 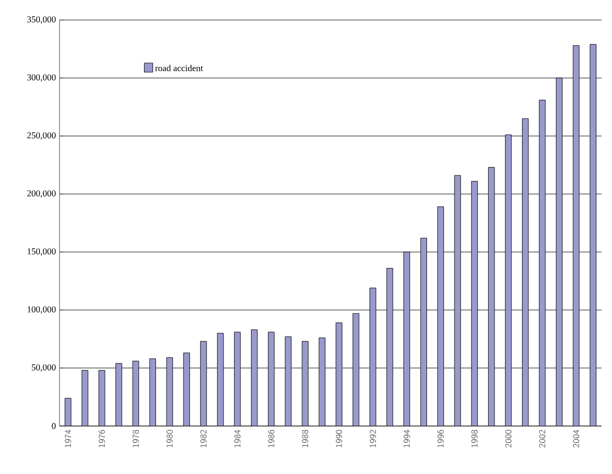 I want to click on y-tick-label: 100,000, so click(x=42, y=310).